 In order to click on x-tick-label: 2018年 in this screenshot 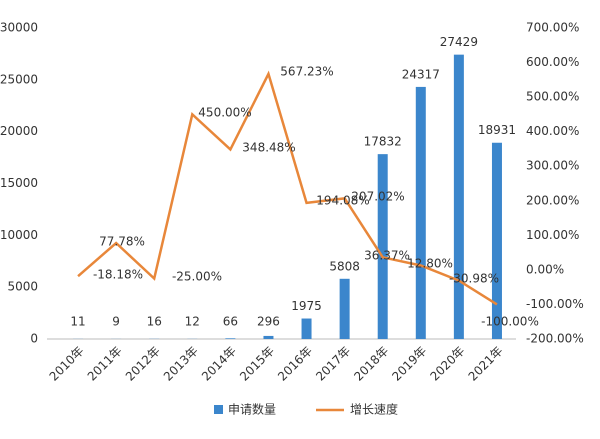, I will do `click(371, 364)`.